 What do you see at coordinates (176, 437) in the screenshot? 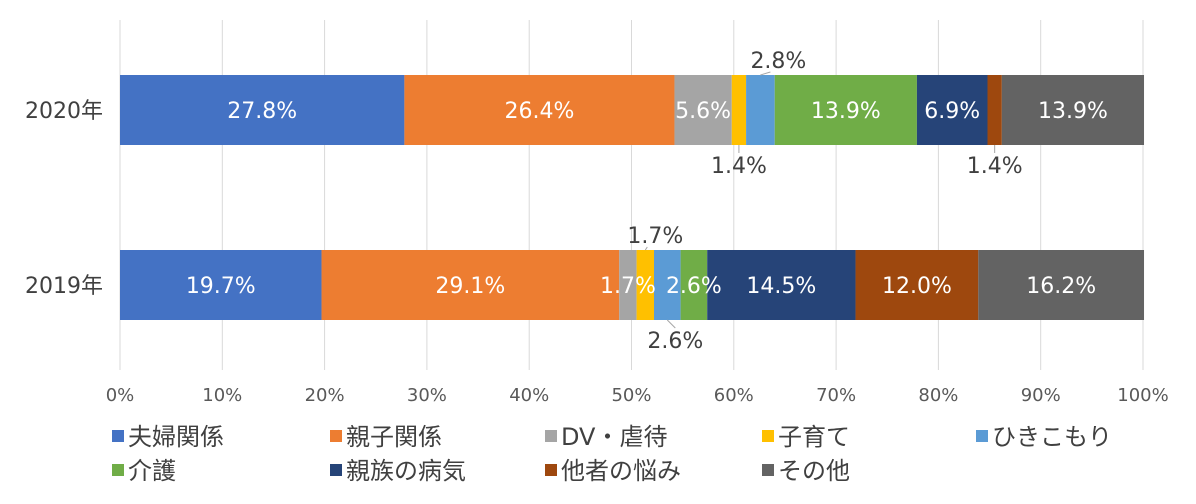
I see `legend-label: 夫婦関係` at bounding box center [176, 437].